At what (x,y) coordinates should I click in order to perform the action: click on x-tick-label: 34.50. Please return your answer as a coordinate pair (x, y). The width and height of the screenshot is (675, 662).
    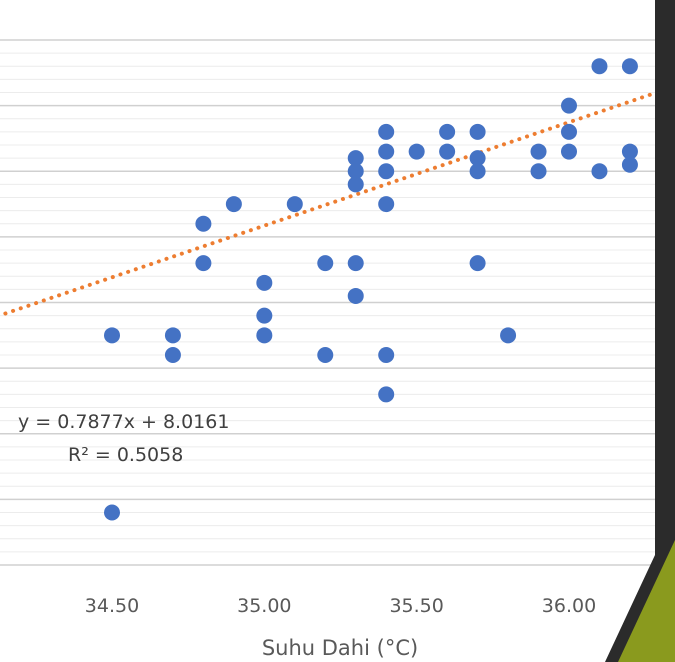
    Looking at the image, I should click on (112, 606).